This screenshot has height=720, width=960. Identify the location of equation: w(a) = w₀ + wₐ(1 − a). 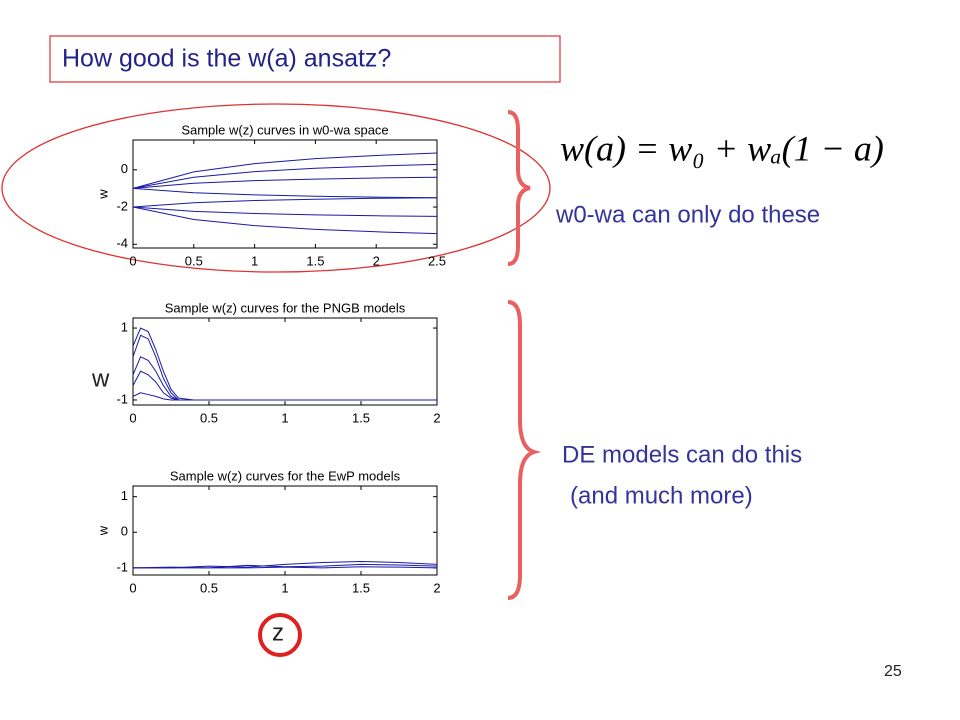
(722, 148).